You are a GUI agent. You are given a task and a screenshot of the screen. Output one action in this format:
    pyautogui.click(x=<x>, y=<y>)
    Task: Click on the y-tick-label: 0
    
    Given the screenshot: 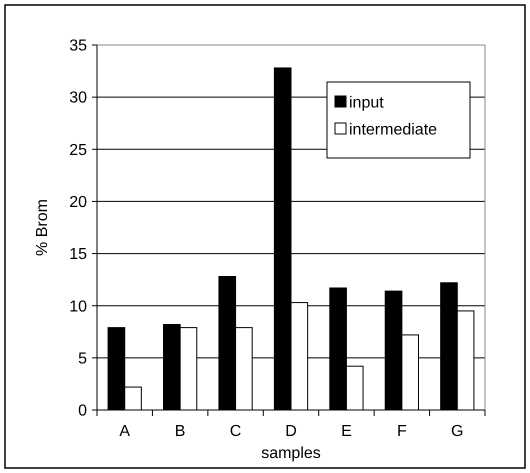 What is the action you would take?
    pyautogui.click(x=83, y=411)
    